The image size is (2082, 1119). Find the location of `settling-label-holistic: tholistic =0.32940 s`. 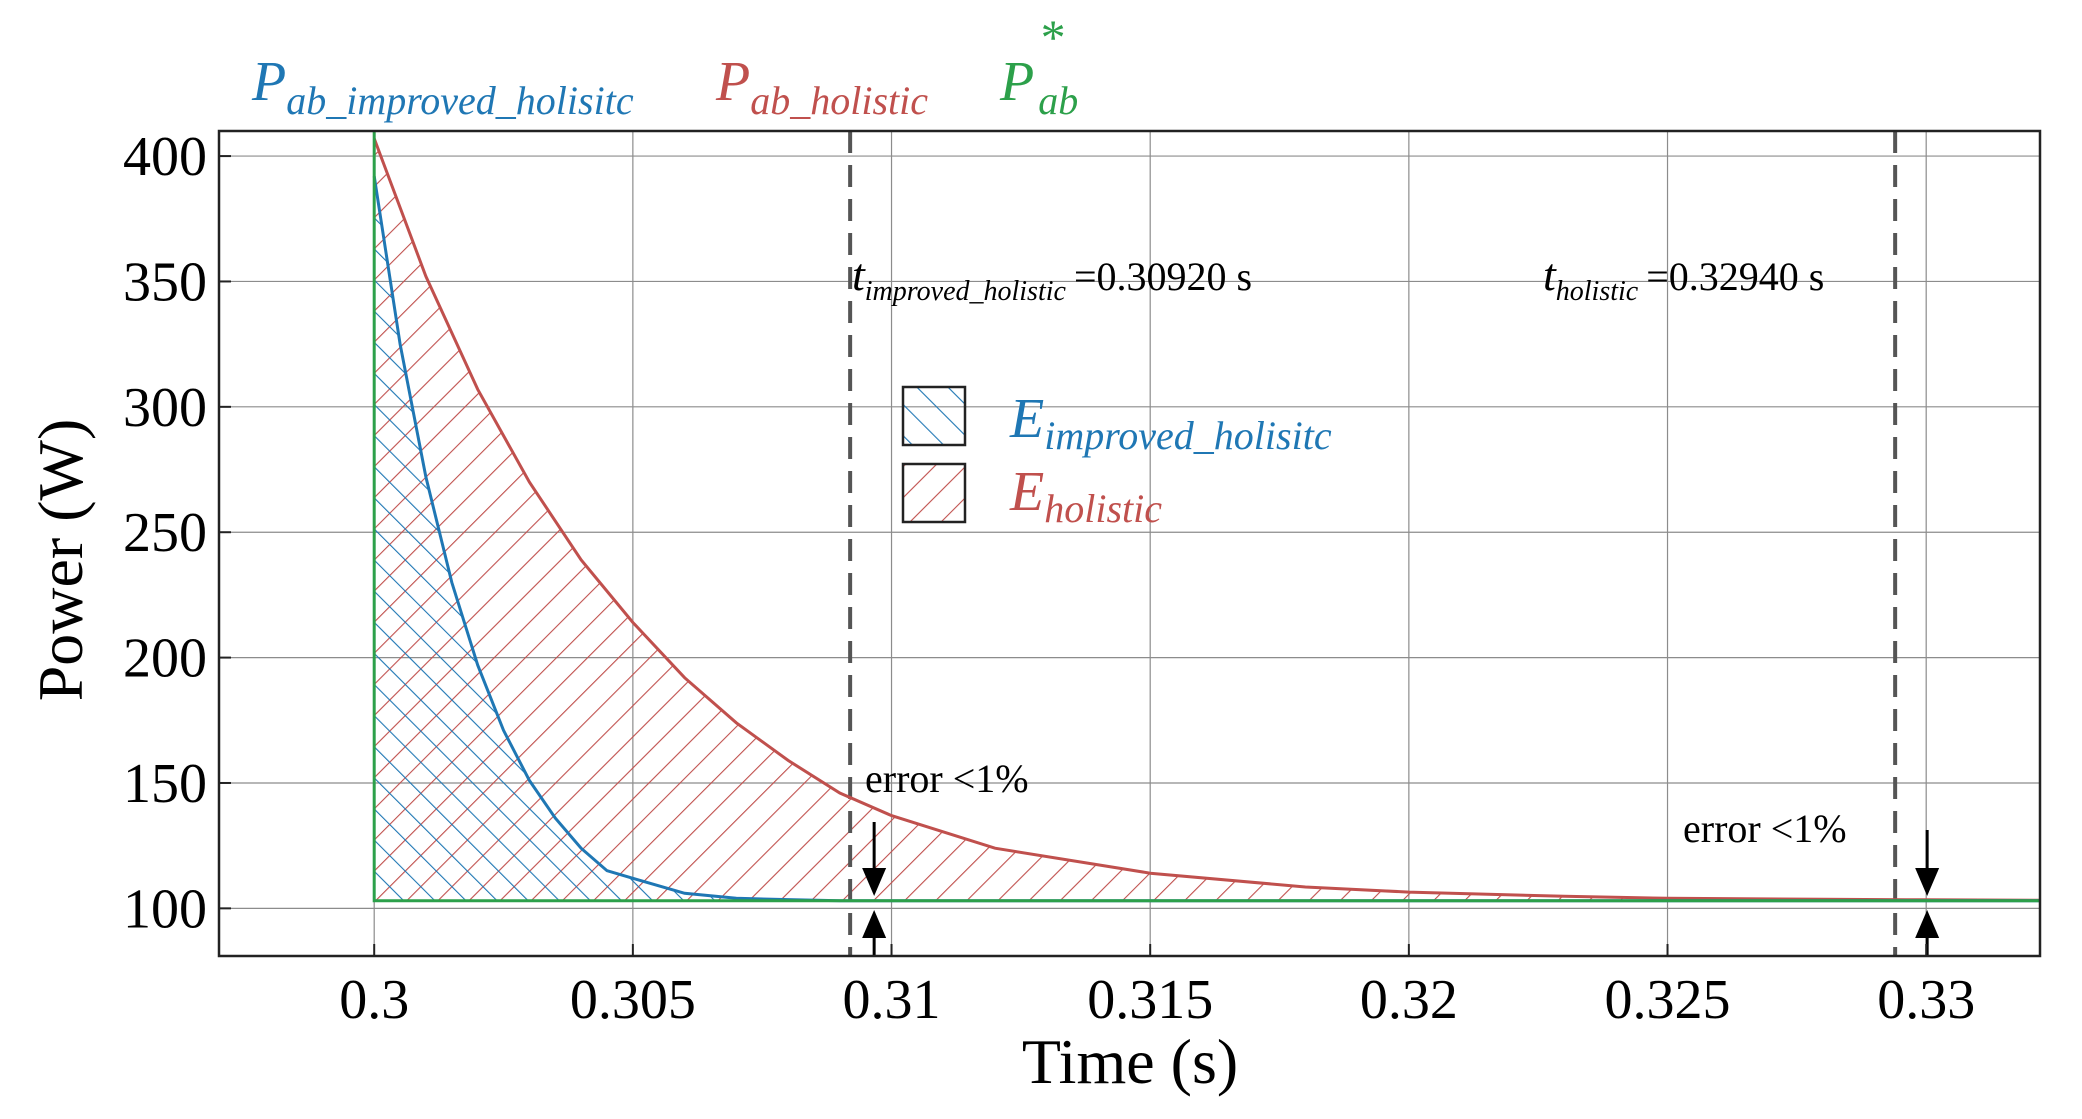

settling-label-holistic: tholistic =0.32940 s is located at coordinates (1683, 278).